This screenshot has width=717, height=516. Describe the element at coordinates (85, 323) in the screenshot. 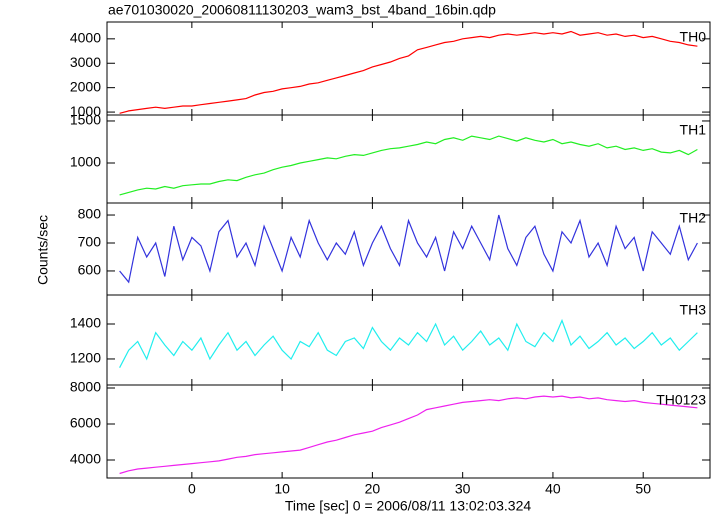

I see `y-tick-label: 1400` at that location.